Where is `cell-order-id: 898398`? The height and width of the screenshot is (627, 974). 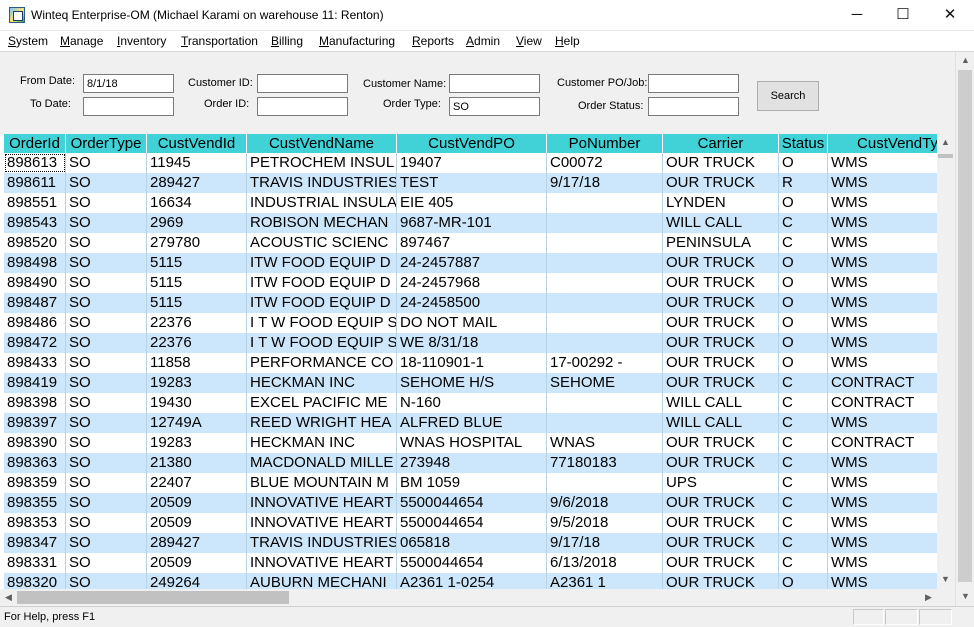
cell-order-id: 898398 is located at coordinates (35, 403).